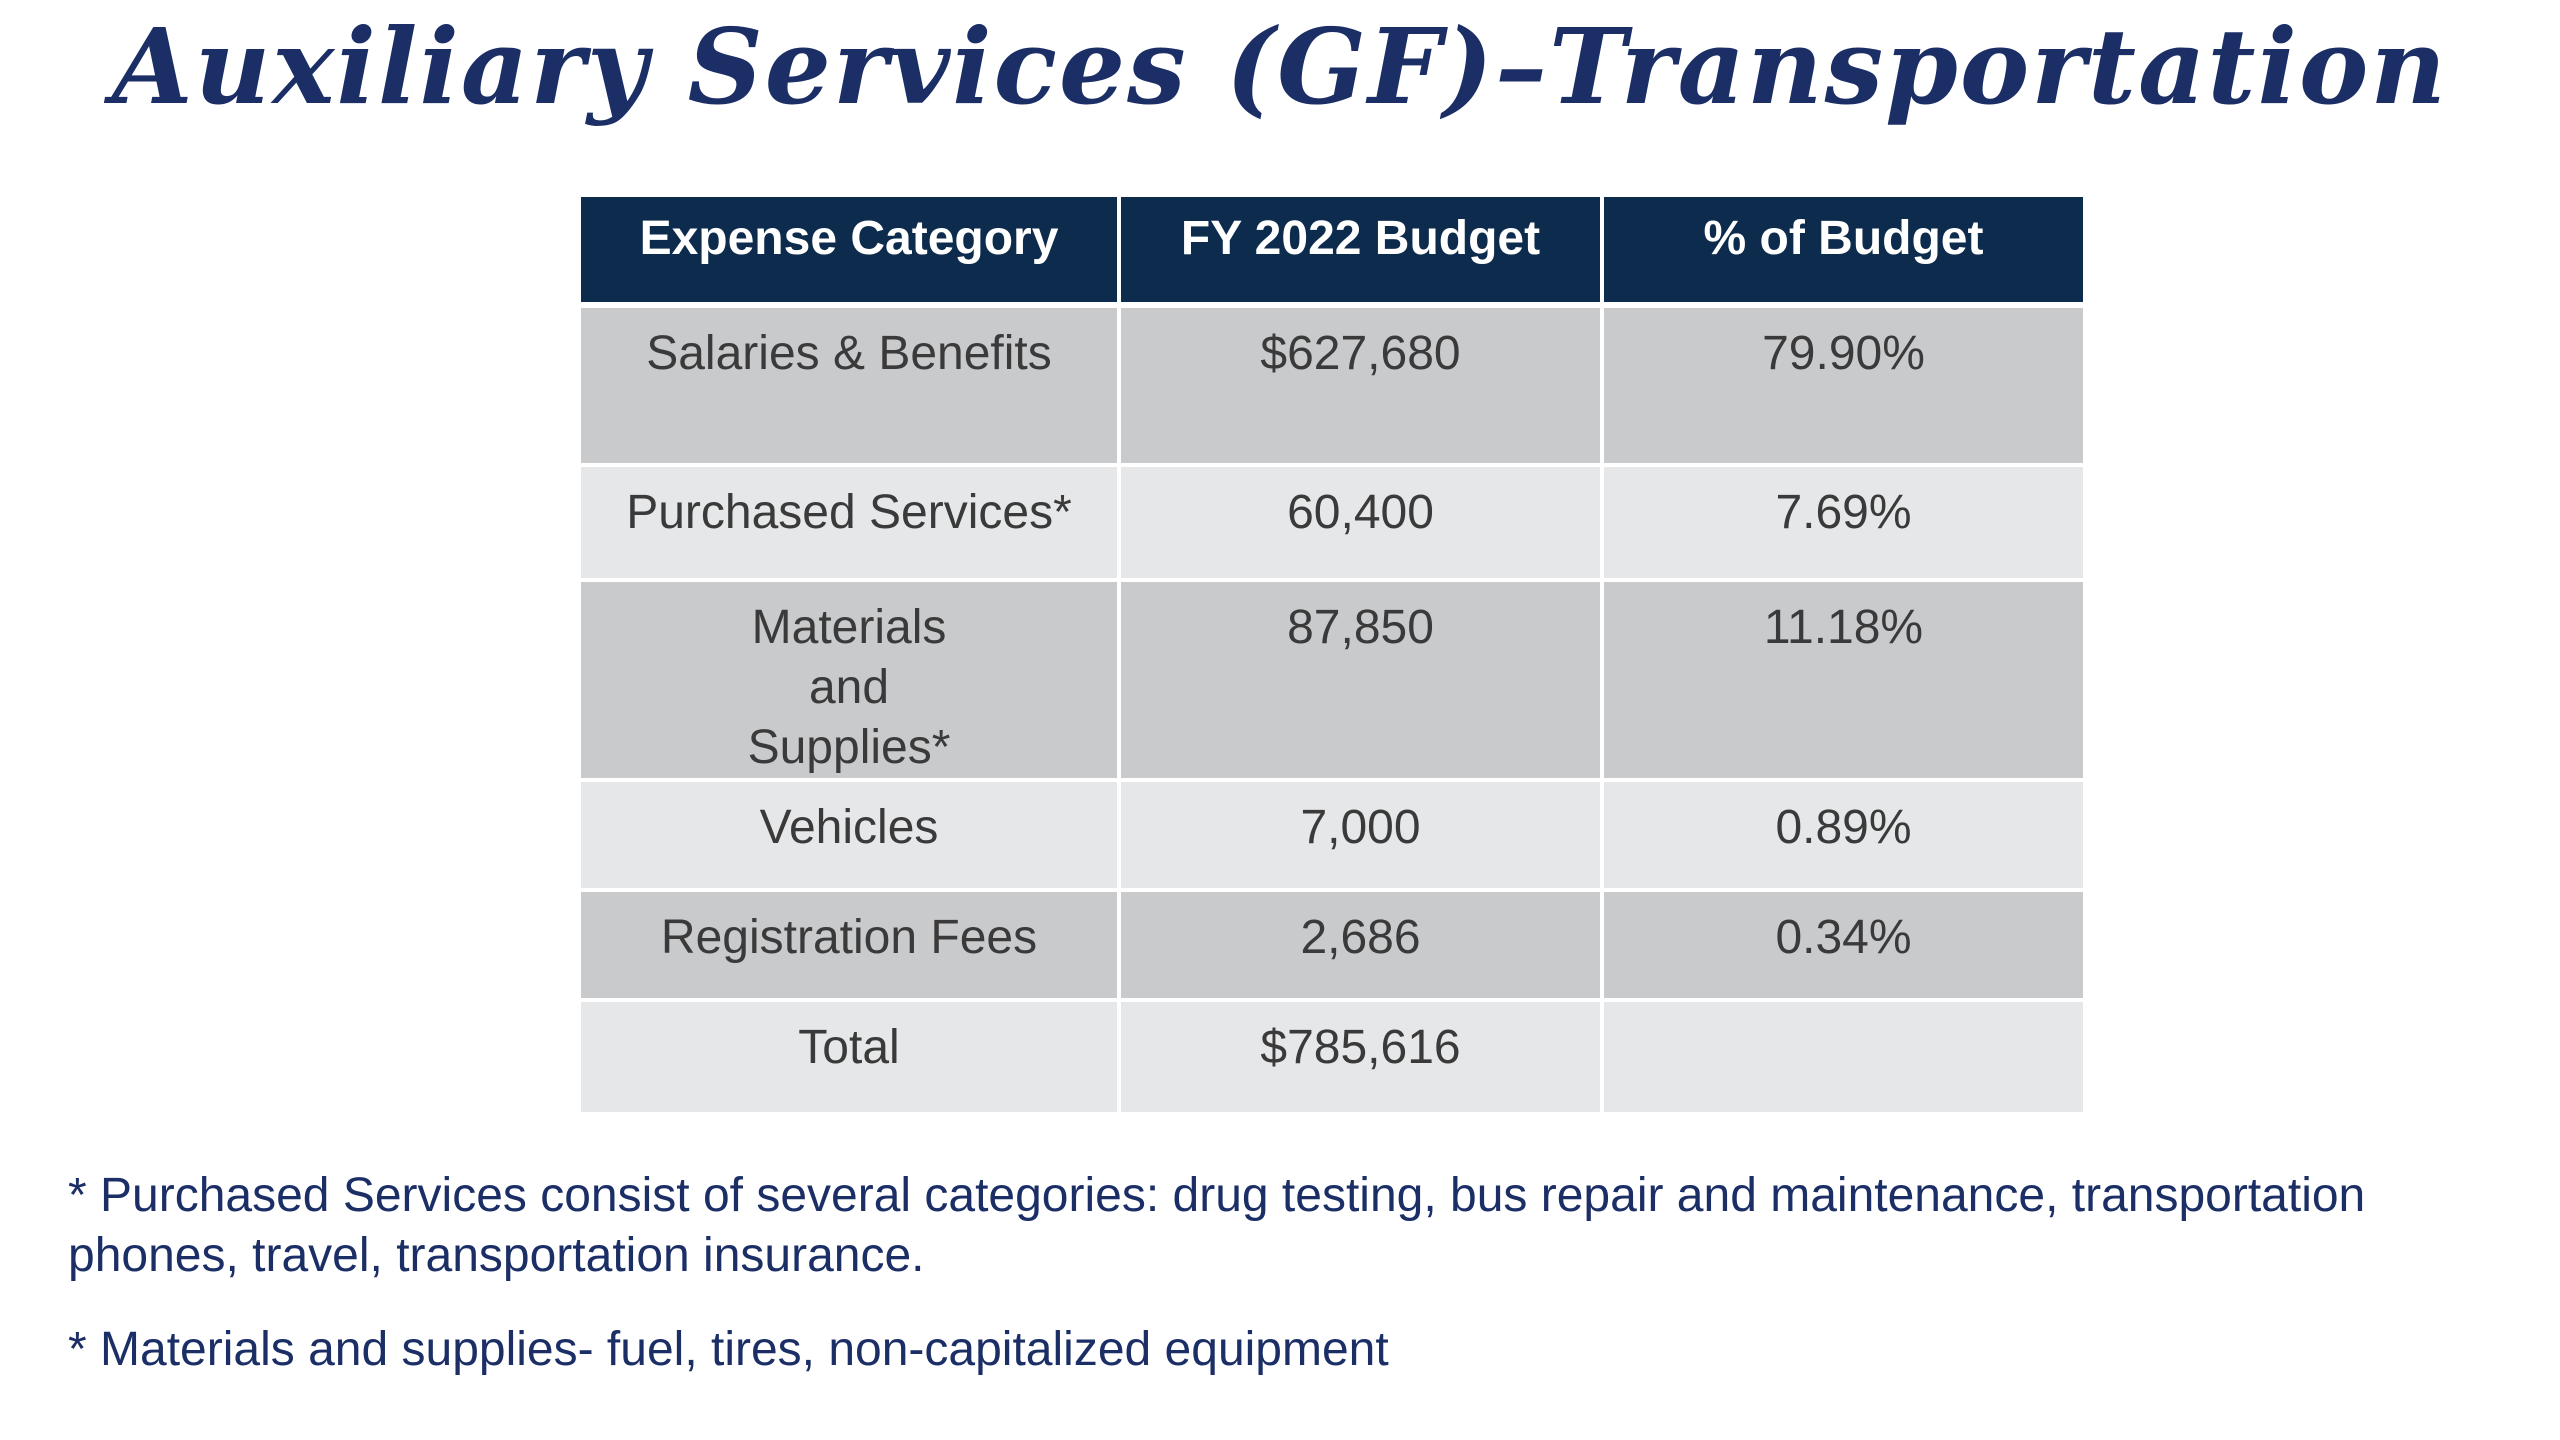  Describe the element at coordinates (849, 680) in the screenshot. I see `cell-category: Materials and Supplies*` at that location.